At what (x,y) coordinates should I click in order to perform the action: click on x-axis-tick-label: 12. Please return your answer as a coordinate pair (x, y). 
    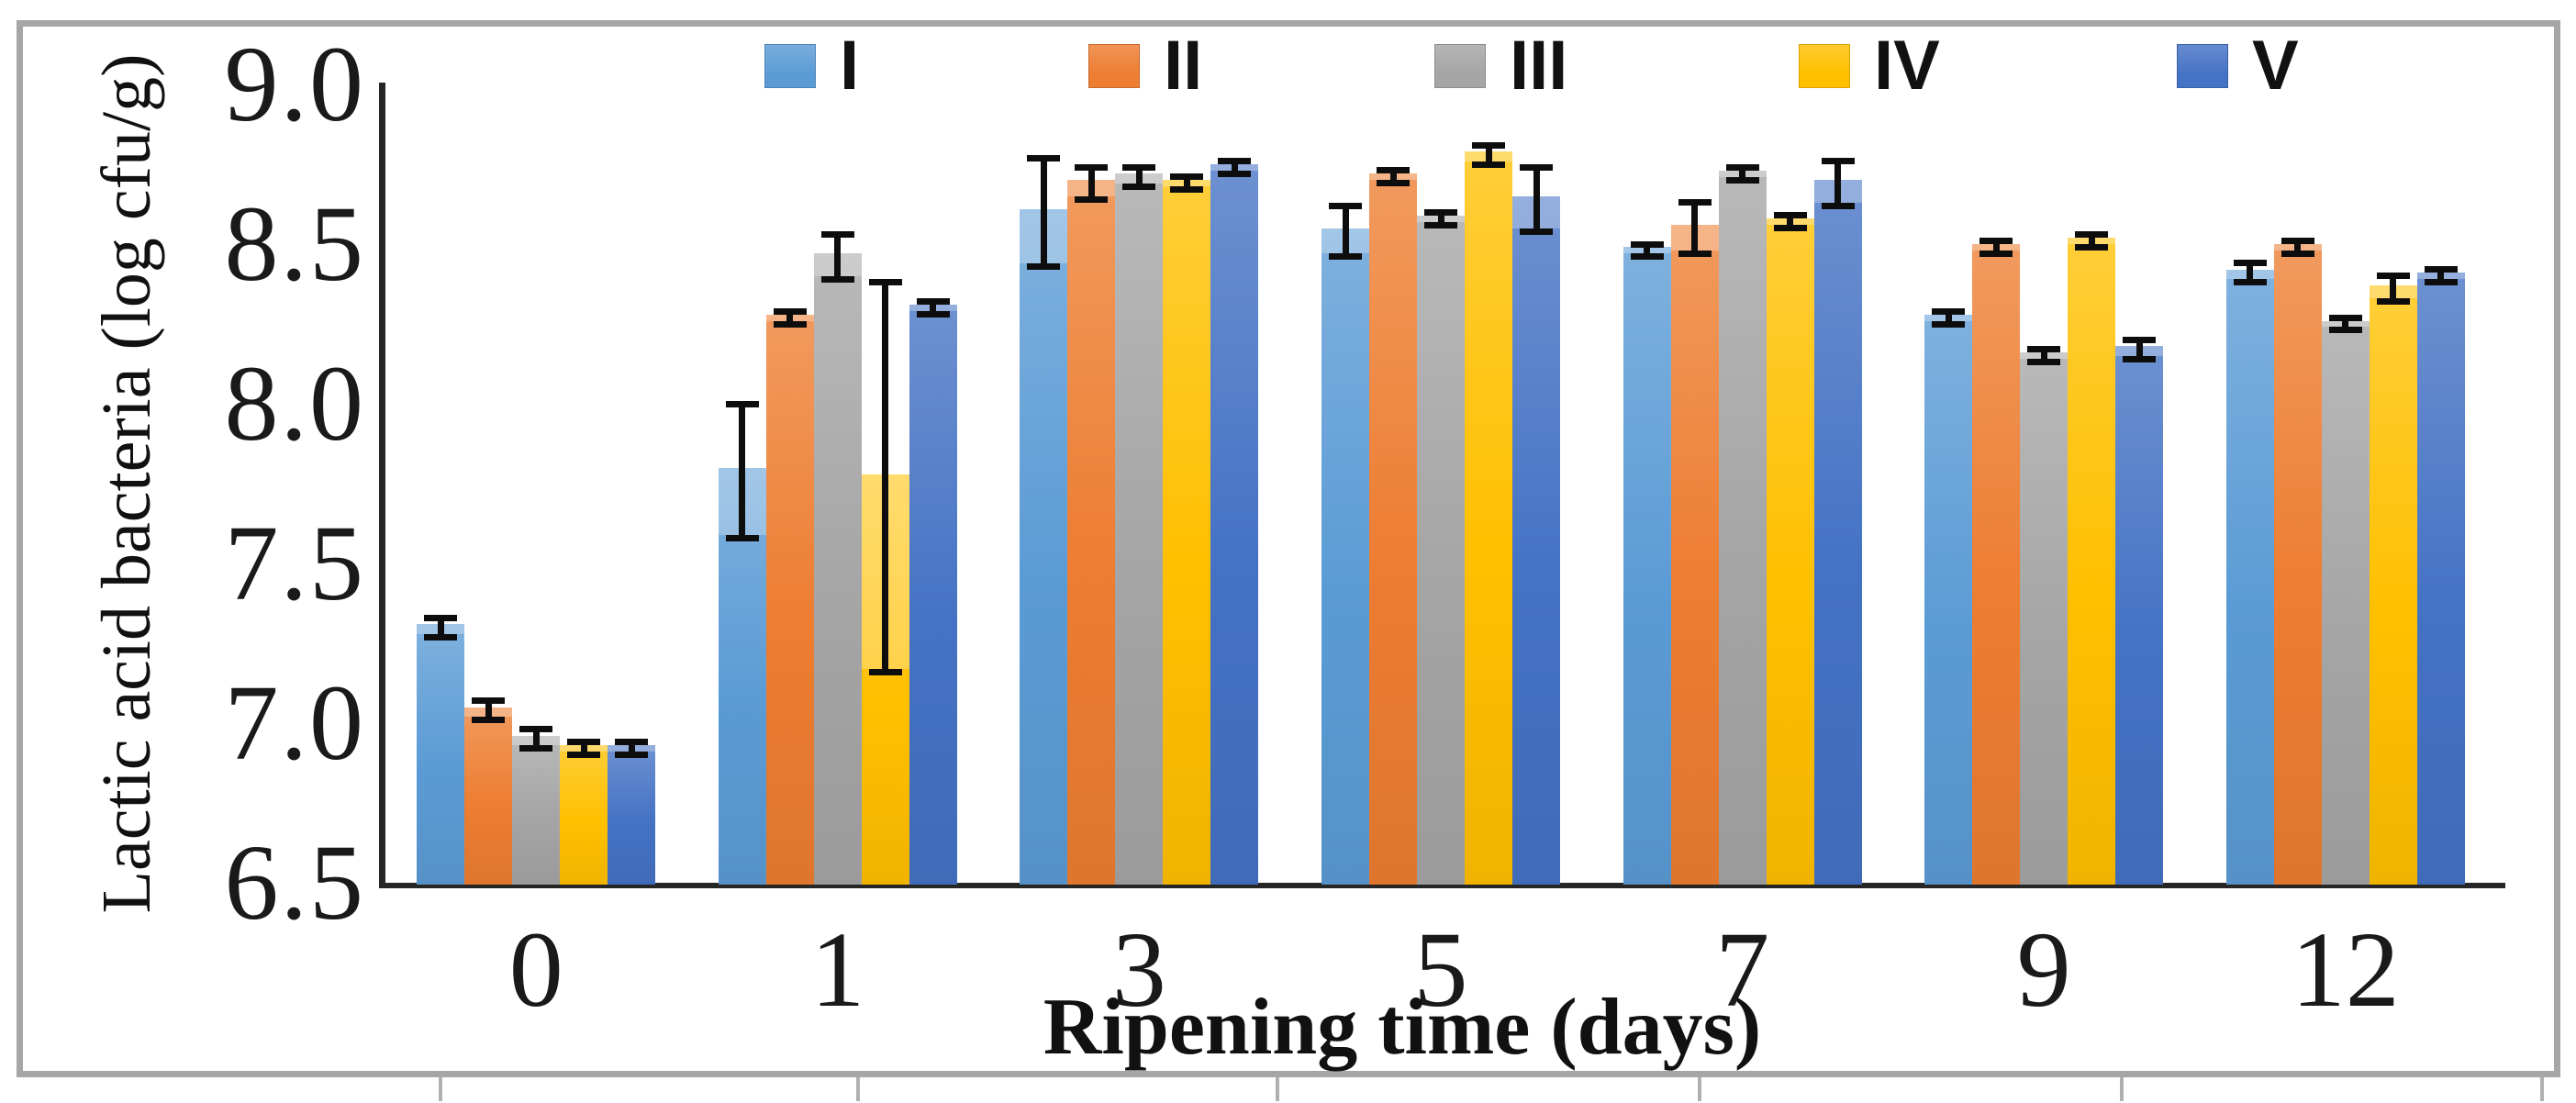
    Looking at the image, I should click on (2346, 969).